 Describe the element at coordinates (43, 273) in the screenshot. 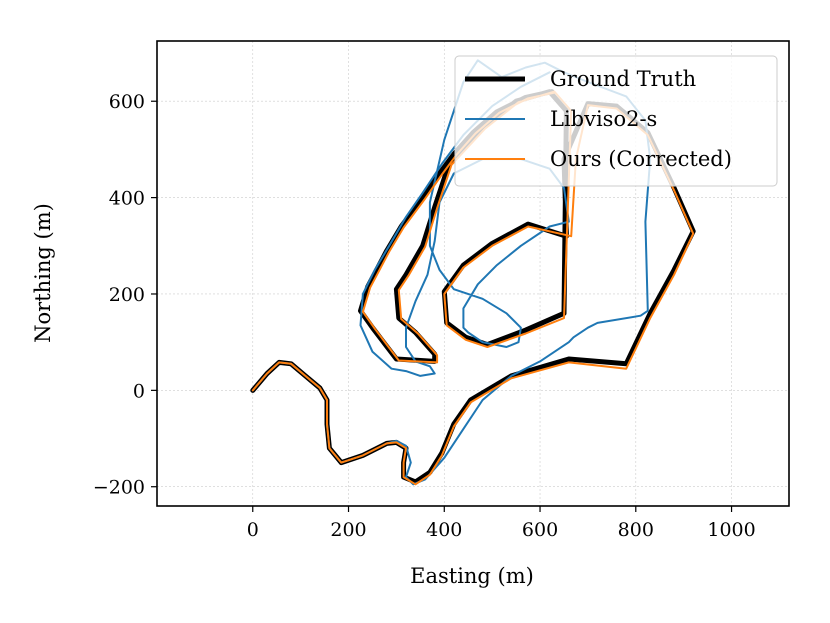

I see `y-axis-label: Northing (m)` at that location.